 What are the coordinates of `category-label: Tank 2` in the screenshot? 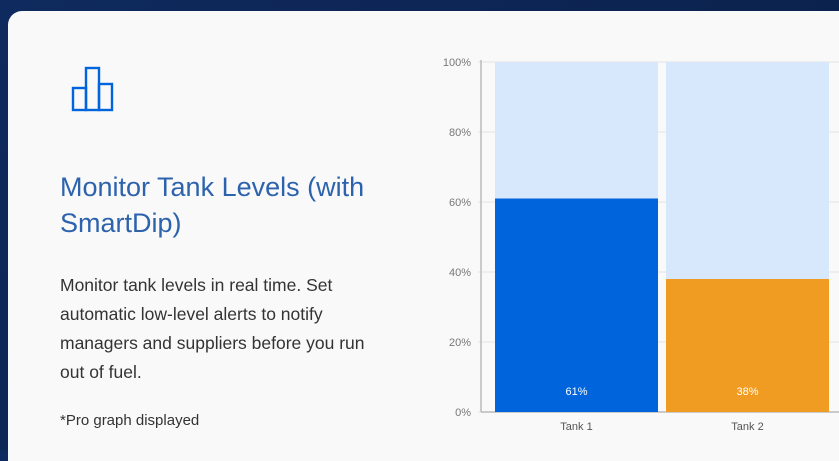 It's located at (747, 427).